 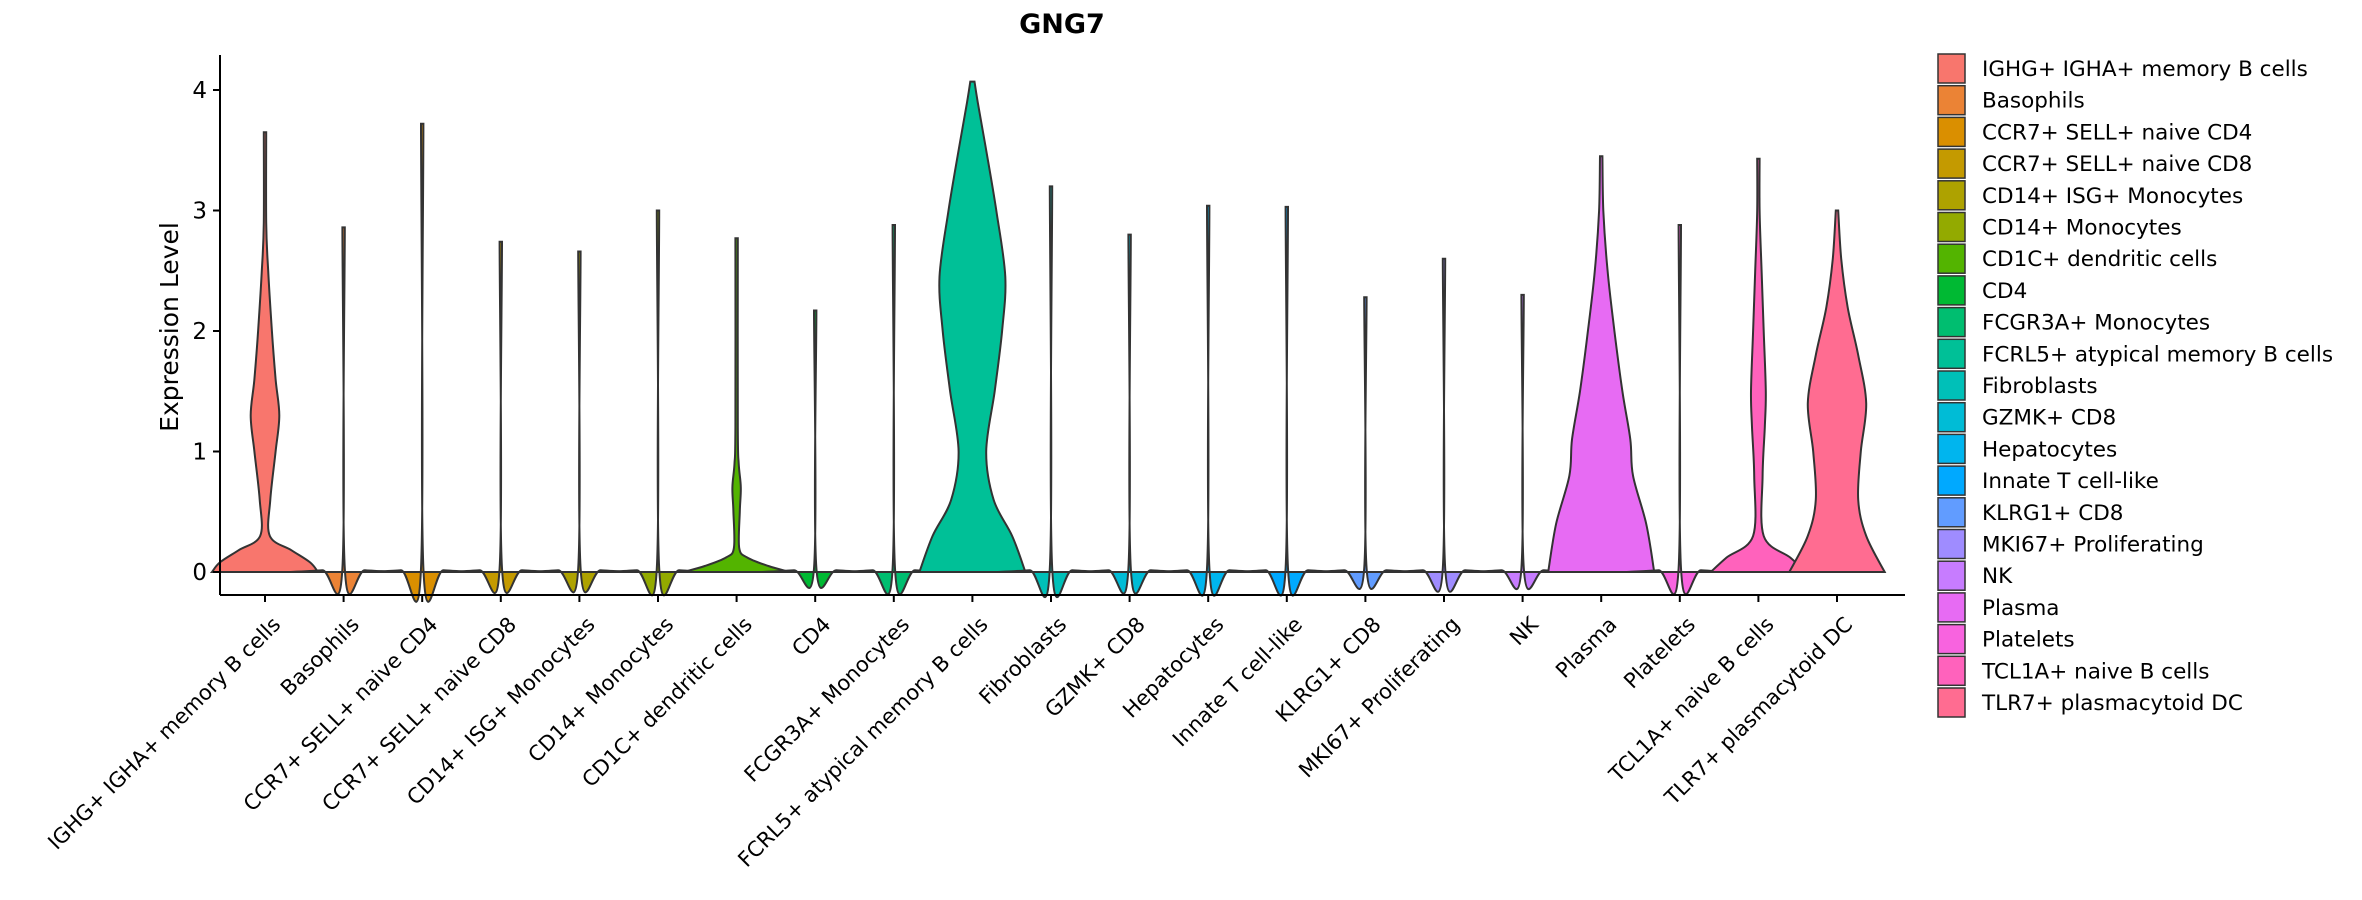 I want to click on legend-label: TCL1A+ naive B cells, so click(x=2095, y=671).